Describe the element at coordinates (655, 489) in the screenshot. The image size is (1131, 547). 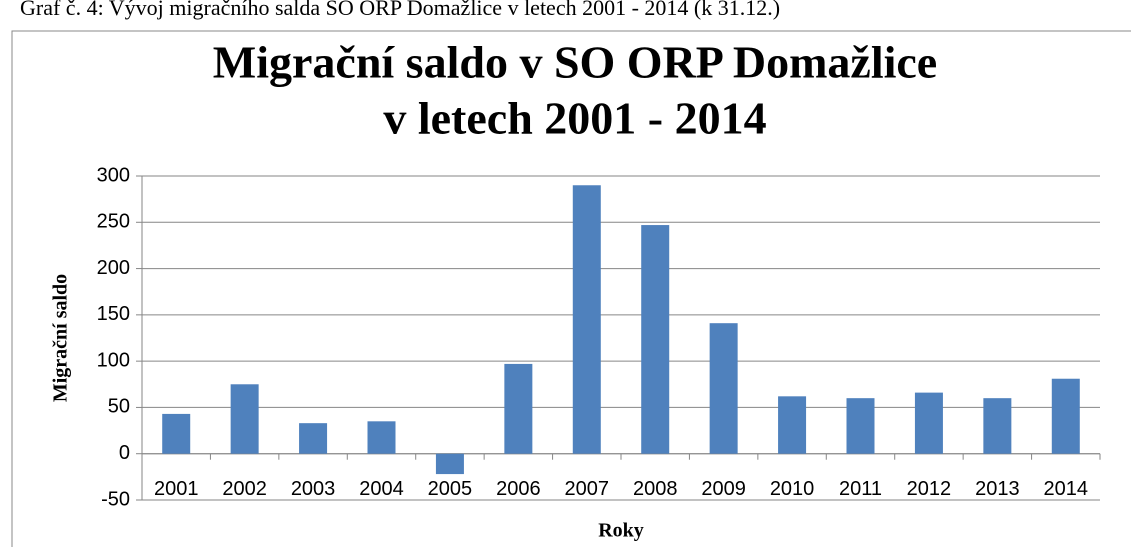
I see `x-tick-label: 2008` at that location.